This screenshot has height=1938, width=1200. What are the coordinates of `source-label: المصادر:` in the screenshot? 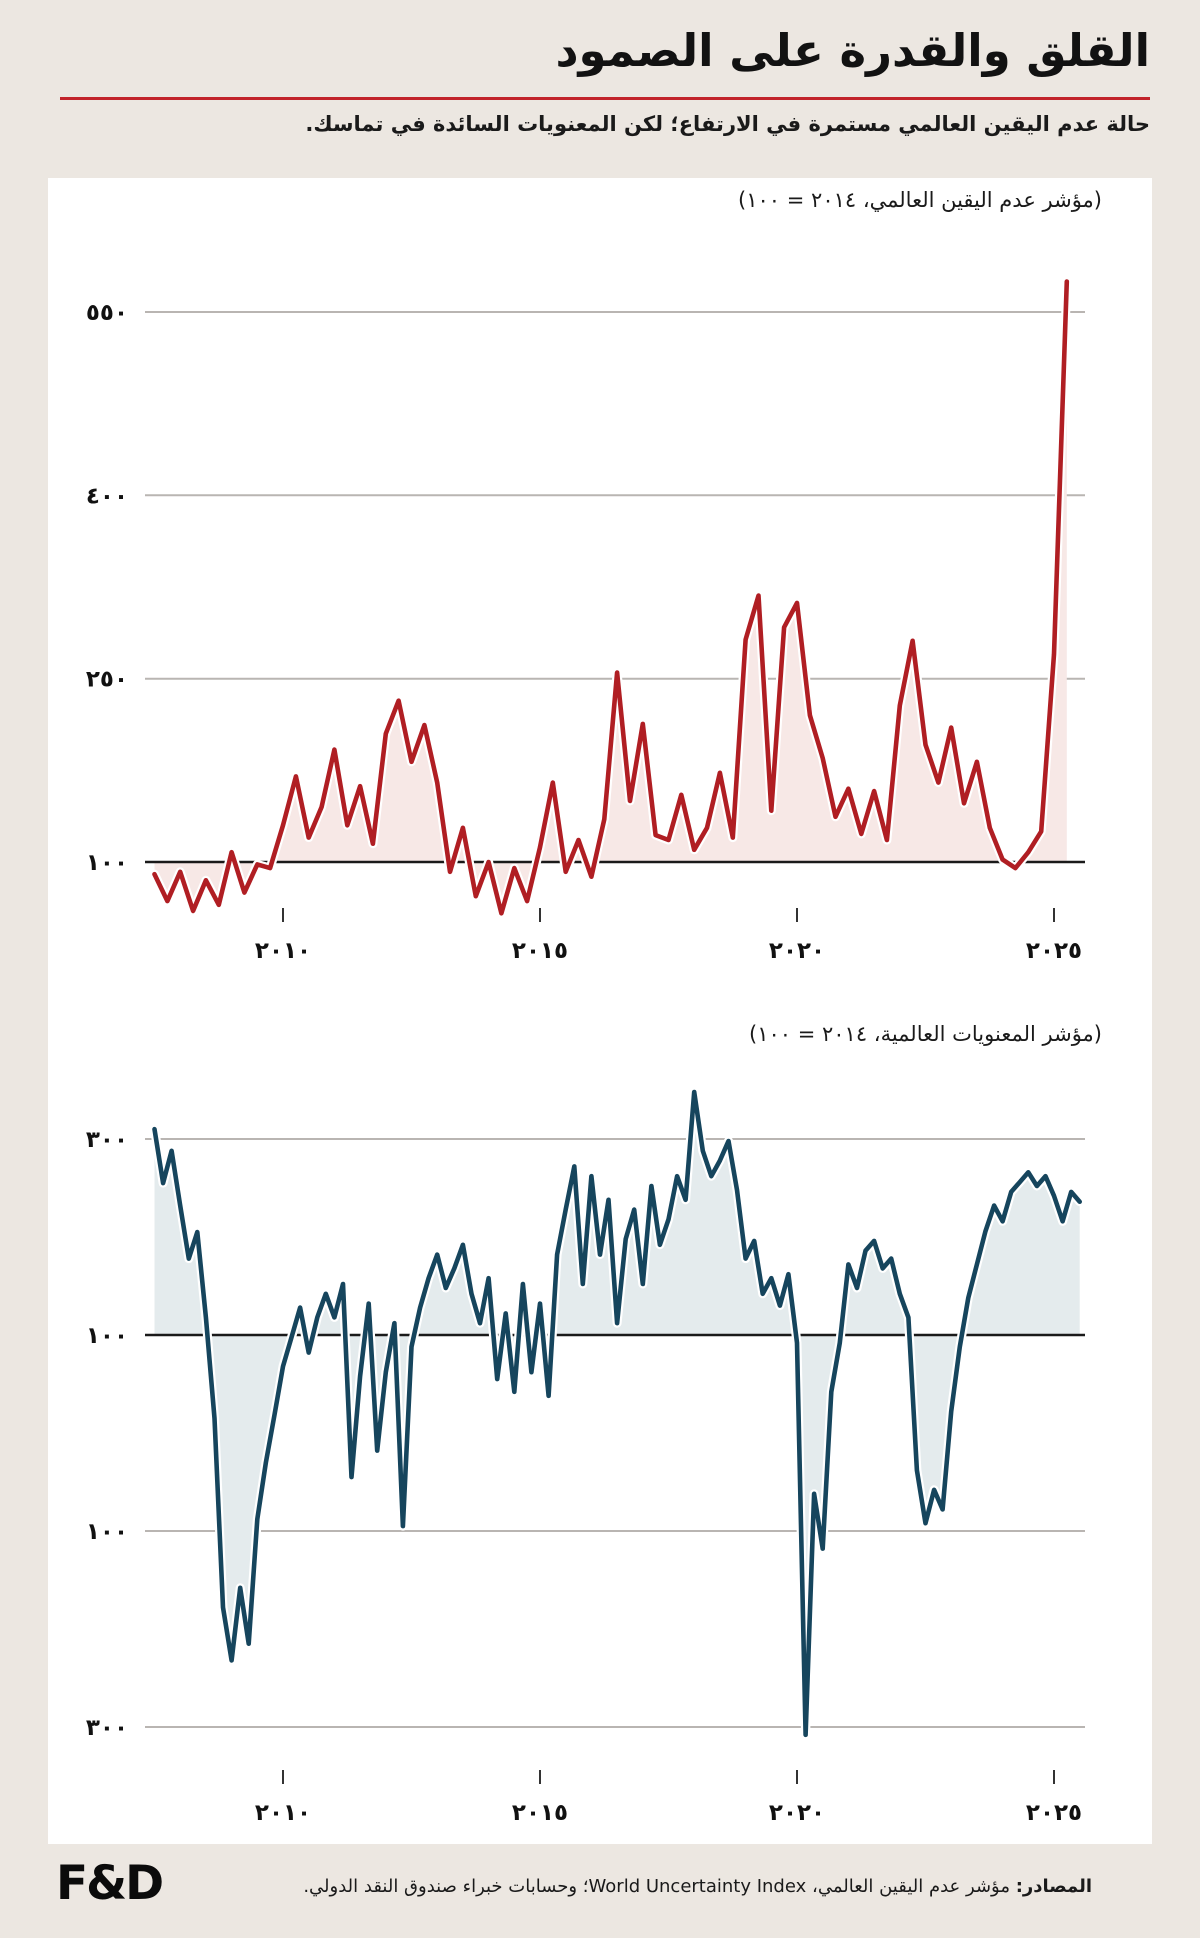 It's located at (1053, 1886).